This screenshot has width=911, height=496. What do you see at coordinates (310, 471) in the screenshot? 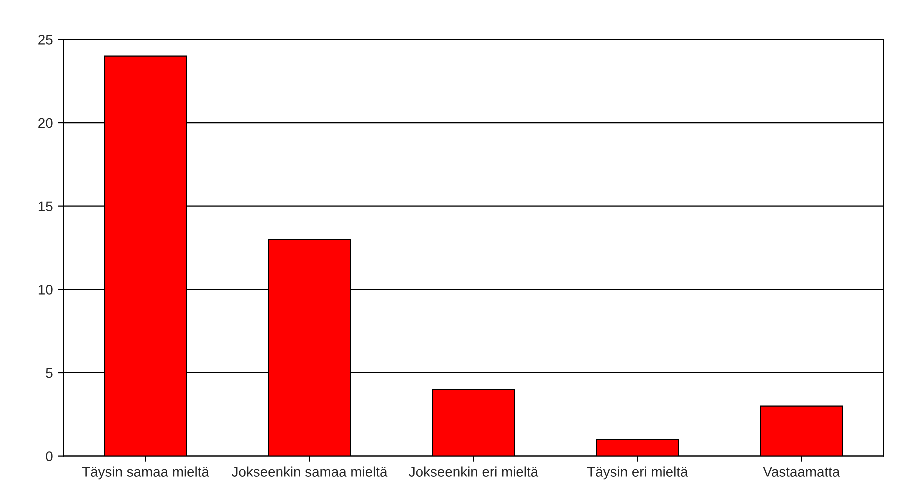
I see `x-tick-label: Jokseenkin samaa mieltä` at bounding box center [310, 471].